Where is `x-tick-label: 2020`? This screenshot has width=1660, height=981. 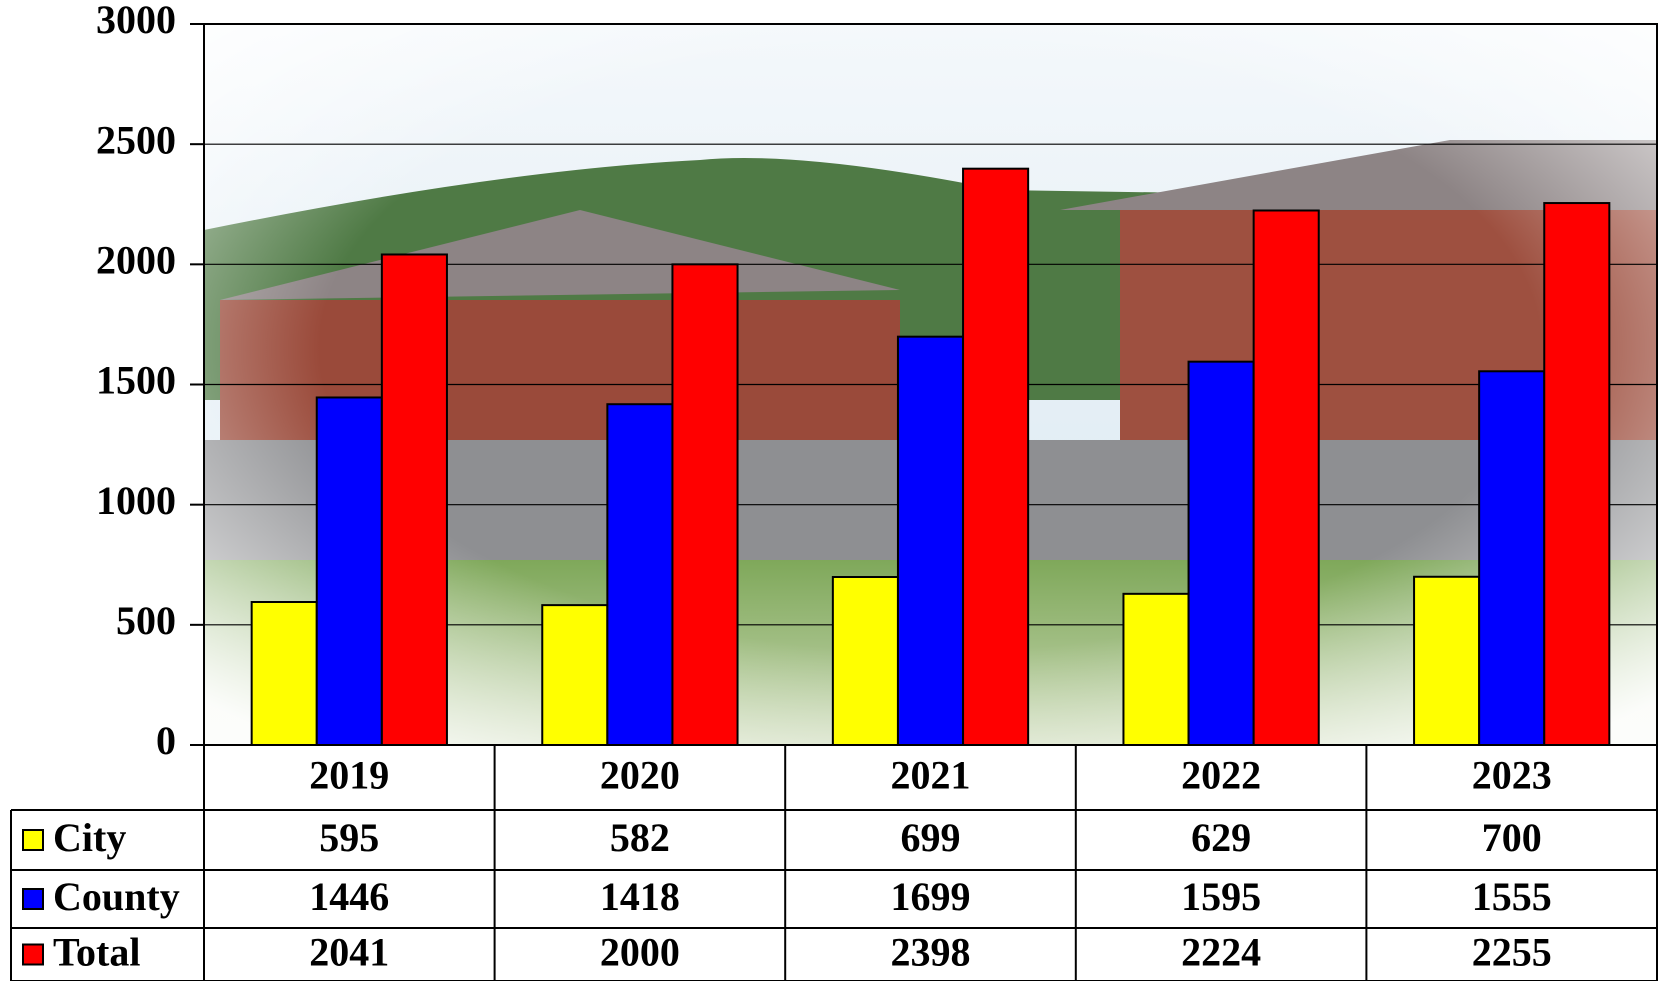 x-tick-label: 2020 is located at coordinates (640, 775).